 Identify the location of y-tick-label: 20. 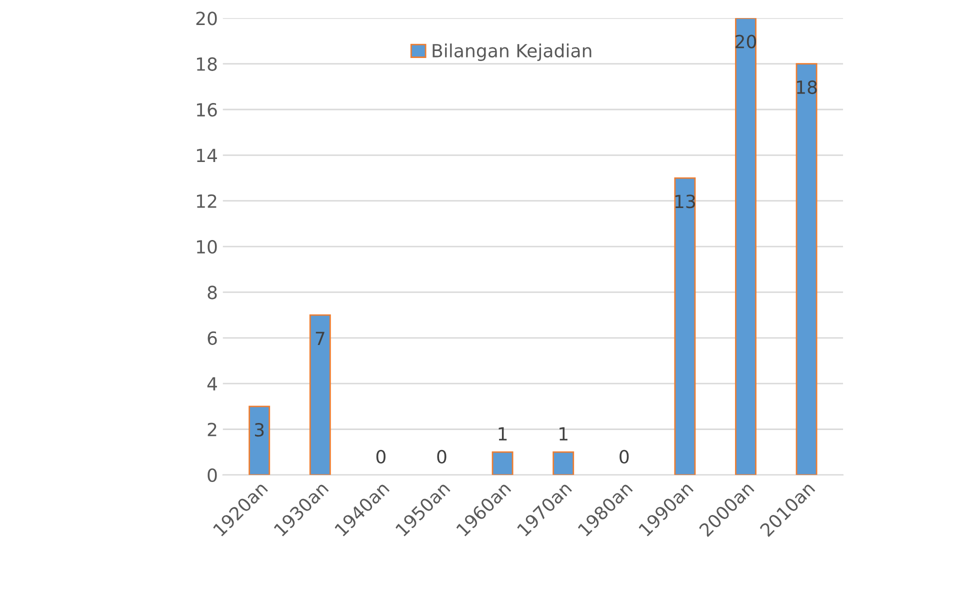
(206, 19).